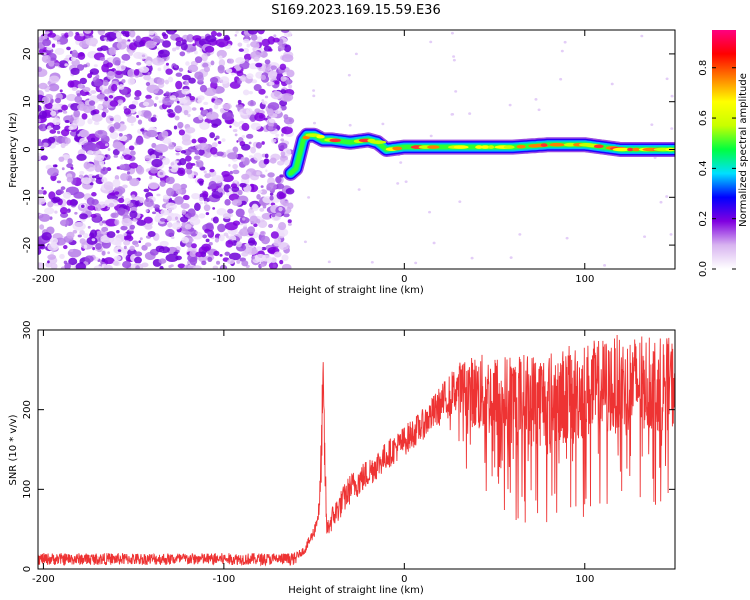 This screenshot has width=750, height=600. What do you see at coordinates (13, 150) in the screenshot?
I see `spectrogram-y-label: Frequency (Hz)` at bounding box center [13, 150].